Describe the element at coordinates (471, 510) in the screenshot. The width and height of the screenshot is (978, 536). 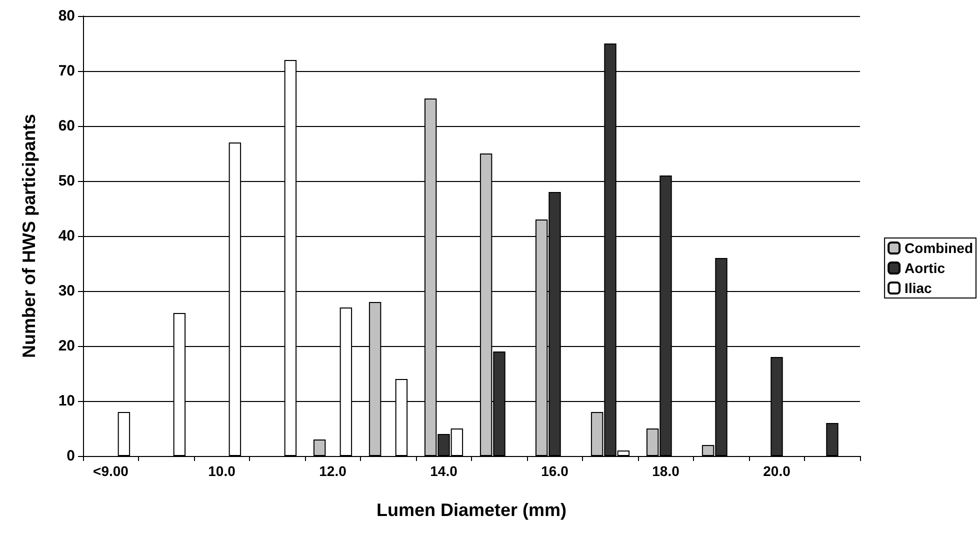
I see `x-axis-title: Lumen Diameter (mm)` at that location.